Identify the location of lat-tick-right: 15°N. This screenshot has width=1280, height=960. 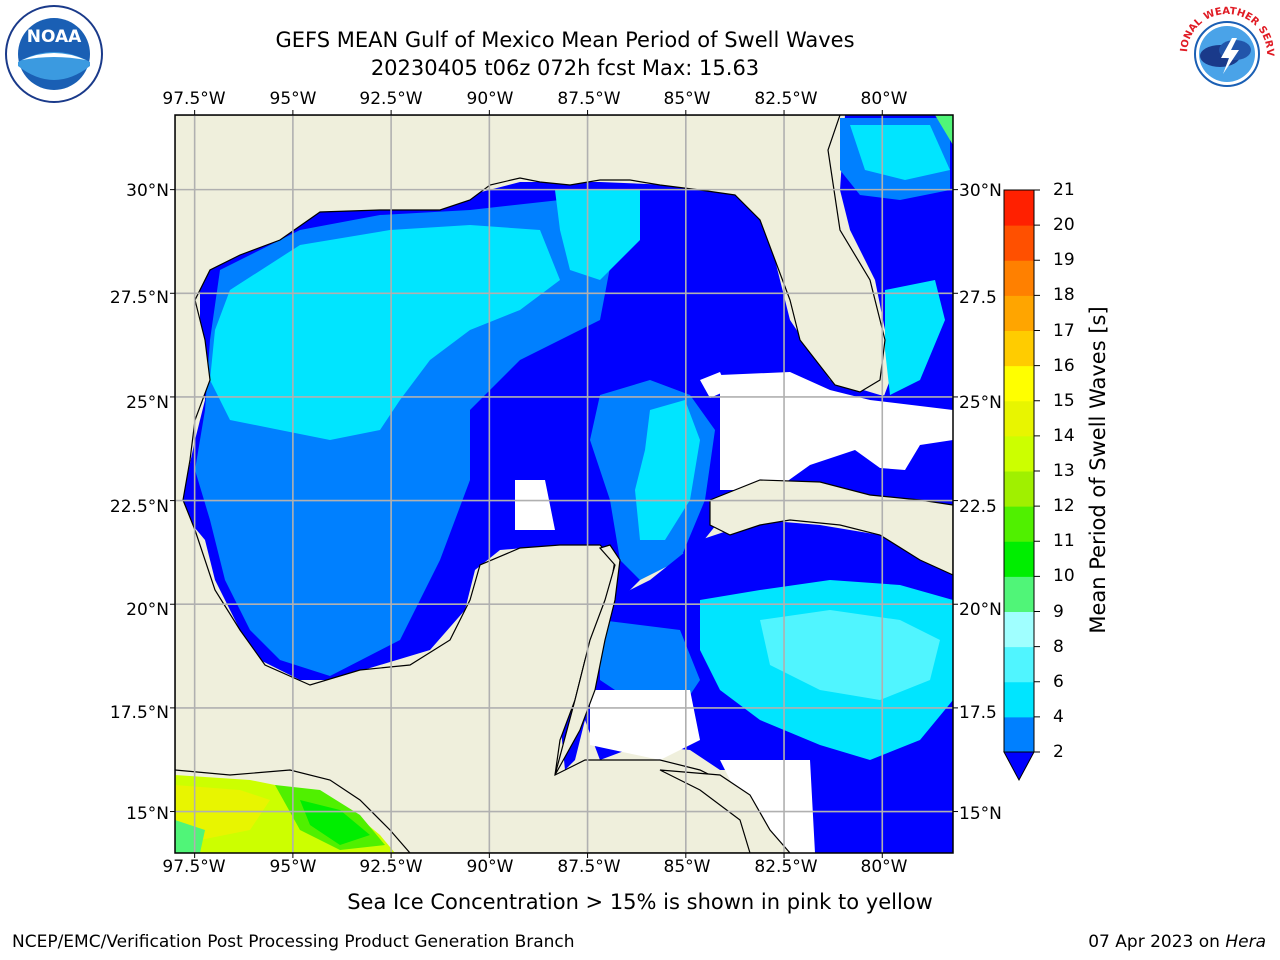
(980, 814).